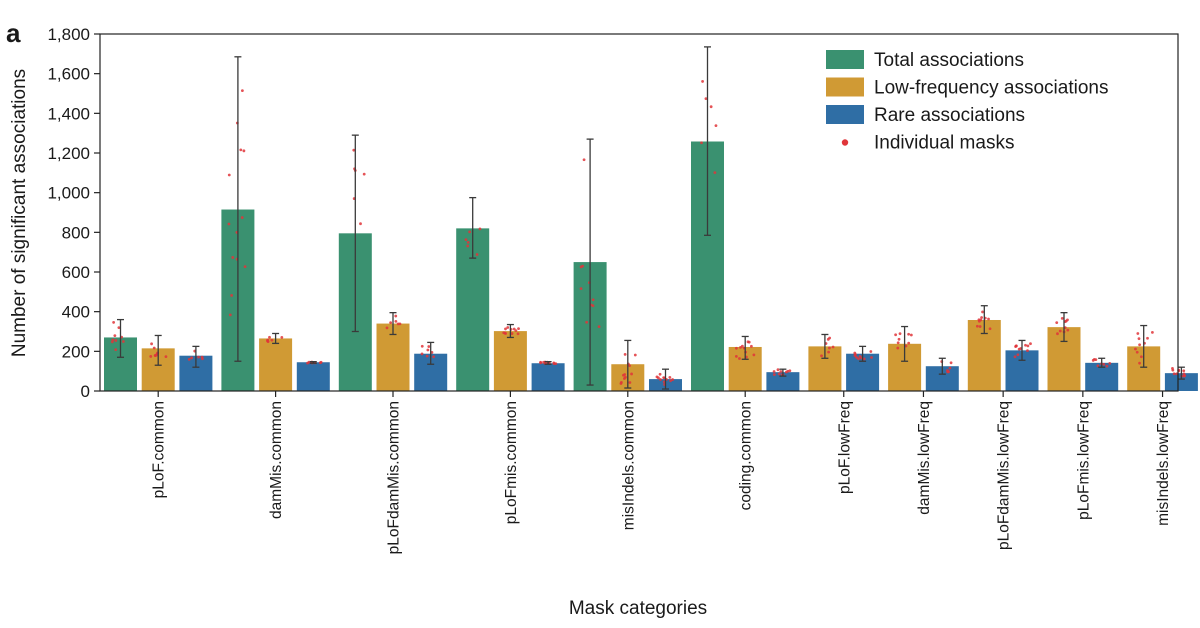 Image resolution: width=1200 pixels, height=628 pixels. What do you see at coordinates (313, 376) in the screenshot?
I see `bar` at bounding box center [313, 376].